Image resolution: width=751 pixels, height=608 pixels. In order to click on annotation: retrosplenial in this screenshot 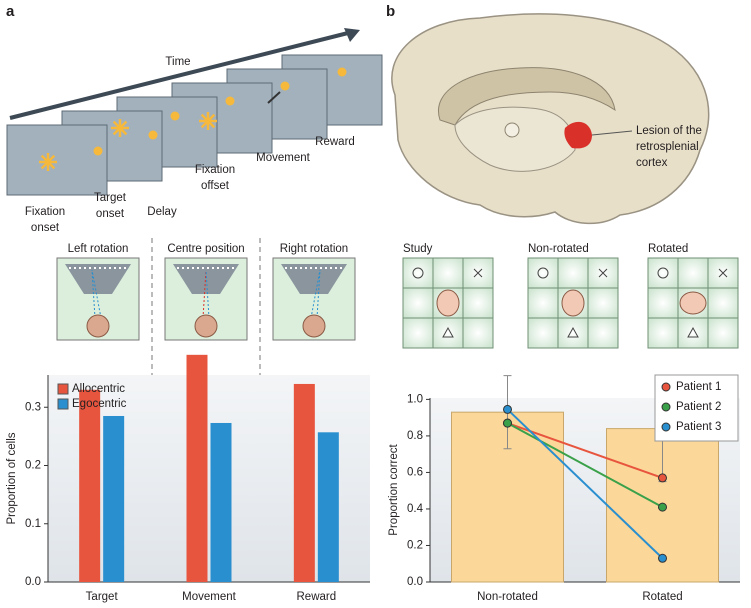, I will do `click(667, 147)`.